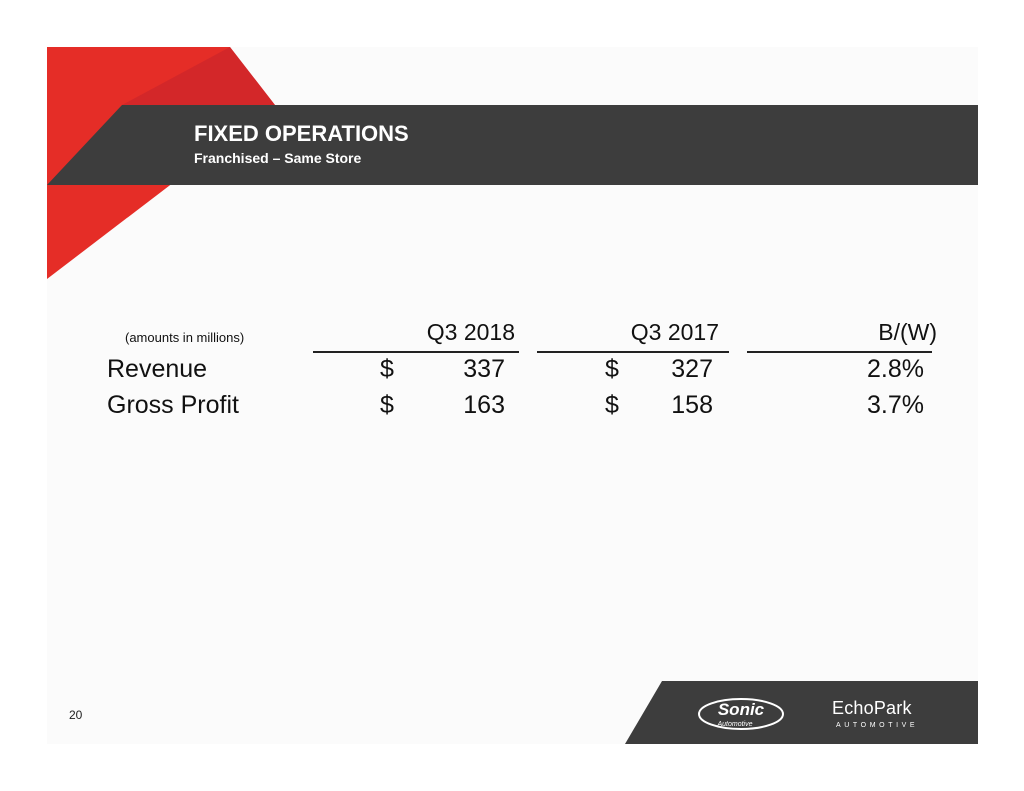 This screenshot has height=791, width=1024. I want to click on gross-profit-q3-2018: 163, so click(484, 405).